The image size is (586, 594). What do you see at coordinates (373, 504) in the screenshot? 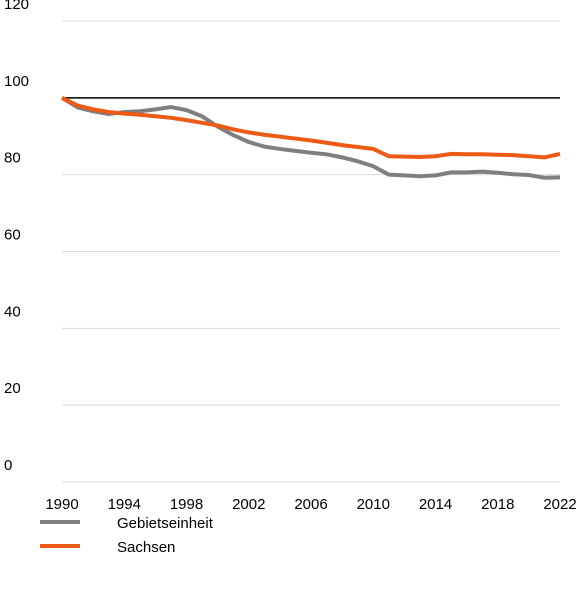
I see `x-tick-label: 2010` at bounding box center [373, 504].